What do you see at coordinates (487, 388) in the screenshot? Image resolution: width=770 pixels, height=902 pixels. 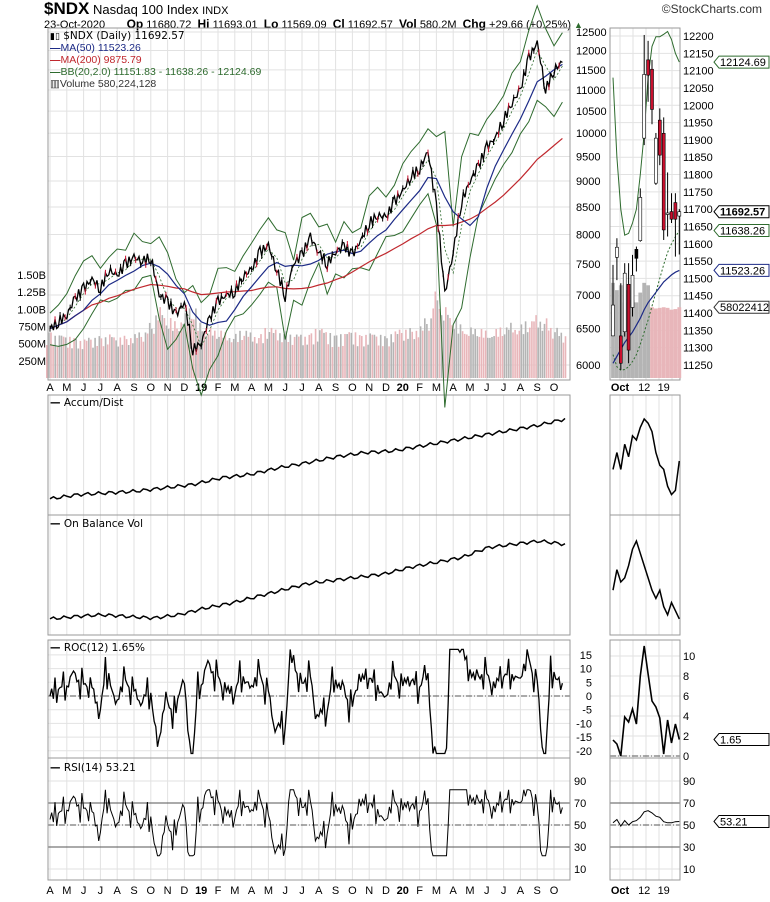 I see `x-axis-label: J` at bounding box center [487, 388].